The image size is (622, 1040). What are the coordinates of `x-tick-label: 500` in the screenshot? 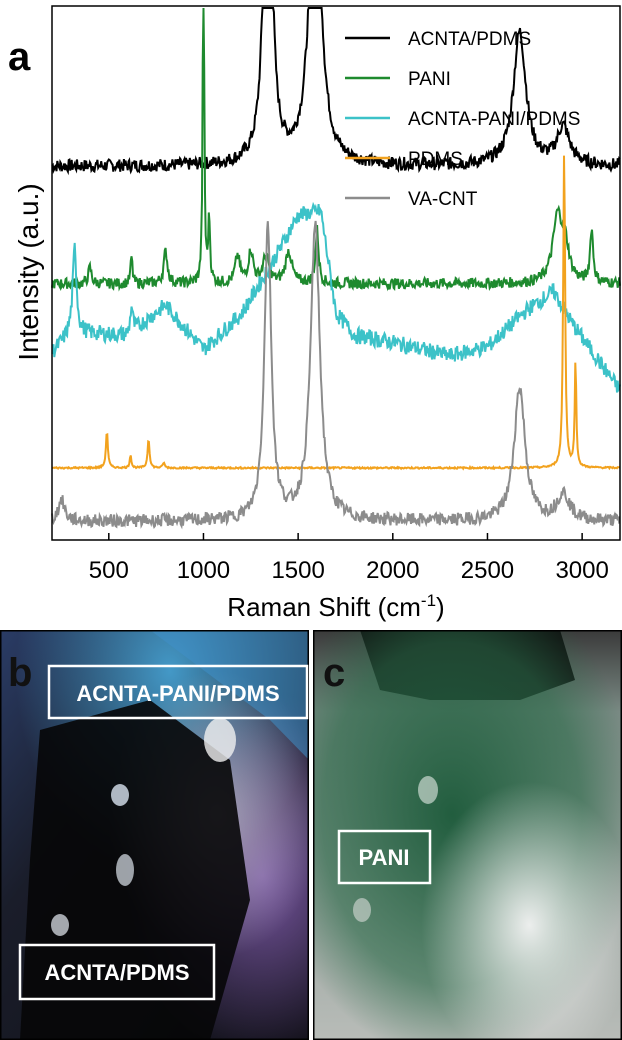 It's located at (109, 570).